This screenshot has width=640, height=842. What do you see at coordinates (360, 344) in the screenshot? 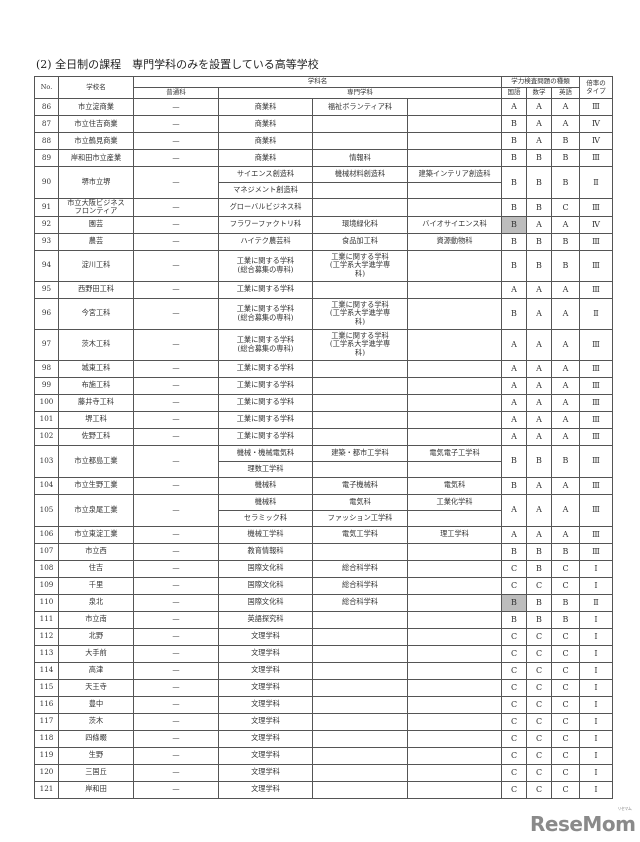
I see `specialized-course: 工業に関する学科 (工学系大学進学専 科)` at bounding box center [360, 344].